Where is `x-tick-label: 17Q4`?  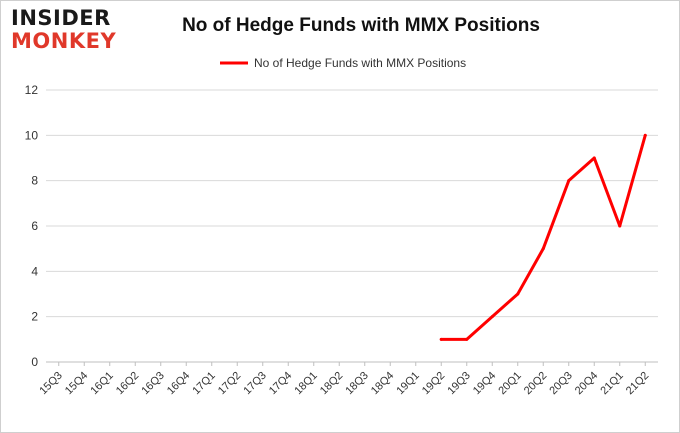 x-tick-label: 17Q4 is located at coordinates (281, 384).